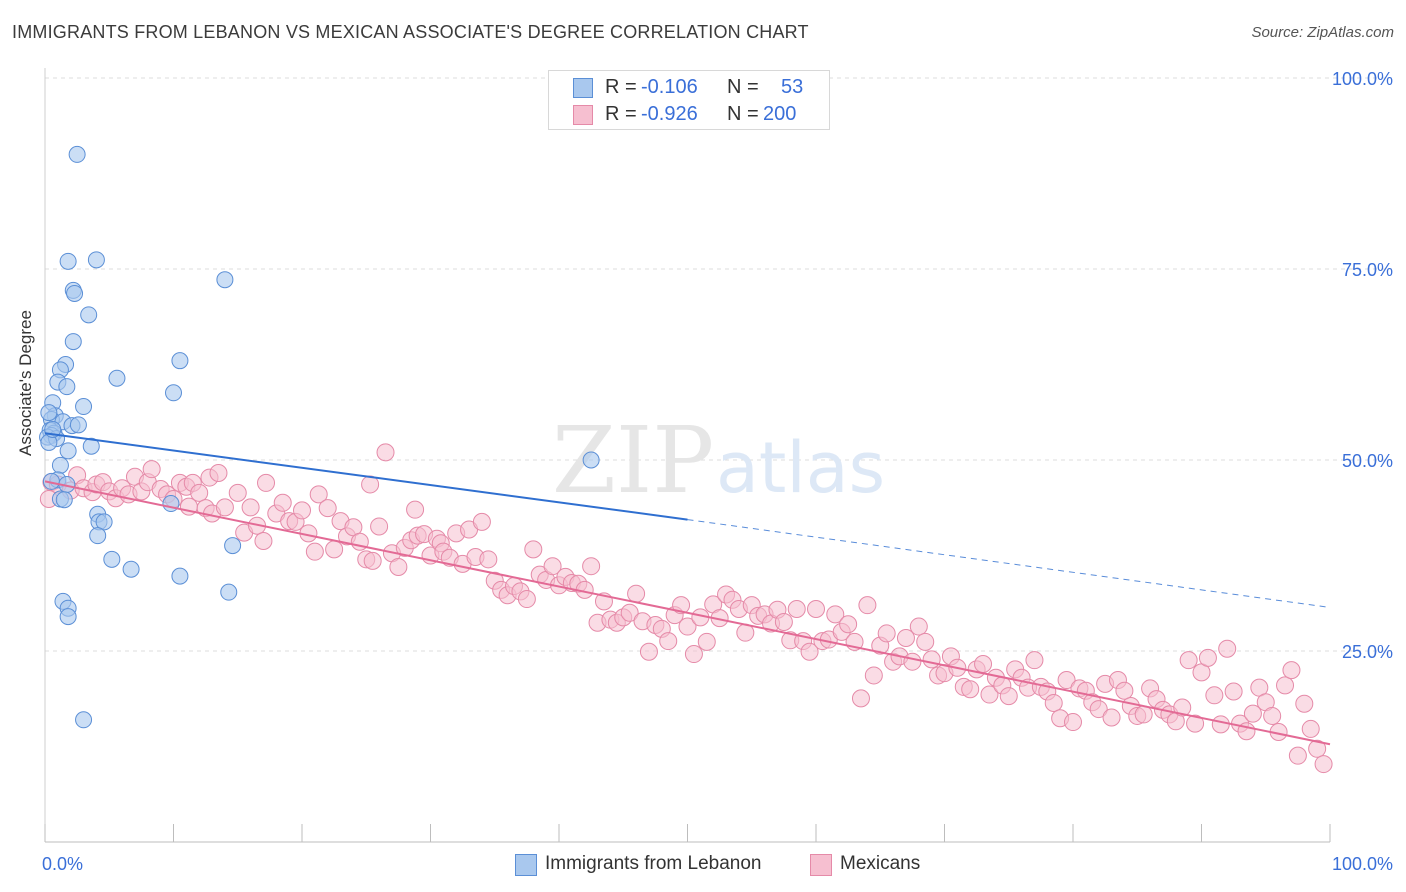  Describe the element at coordinates (1009, 563) in the screenshot. I see `lebanon-trend-extrapolation` at that location.